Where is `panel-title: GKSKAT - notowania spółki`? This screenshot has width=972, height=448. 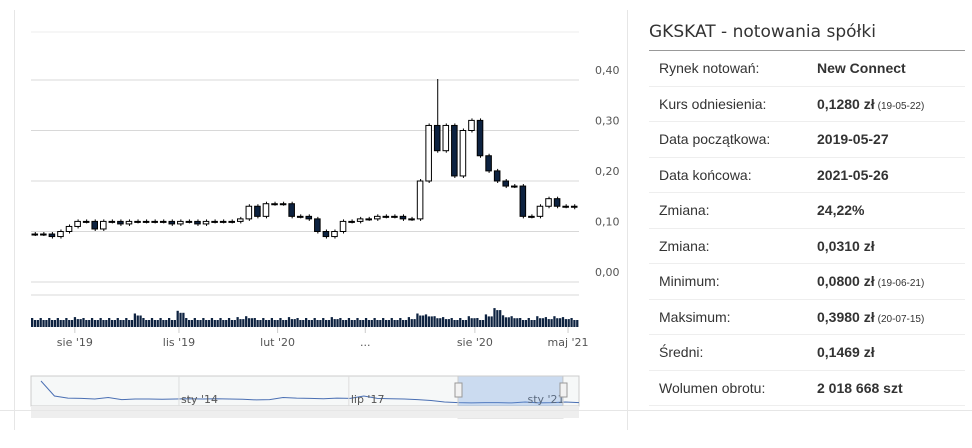
panel-title: GKSKAT - notowania spółki is located at coordinates (807, 30).